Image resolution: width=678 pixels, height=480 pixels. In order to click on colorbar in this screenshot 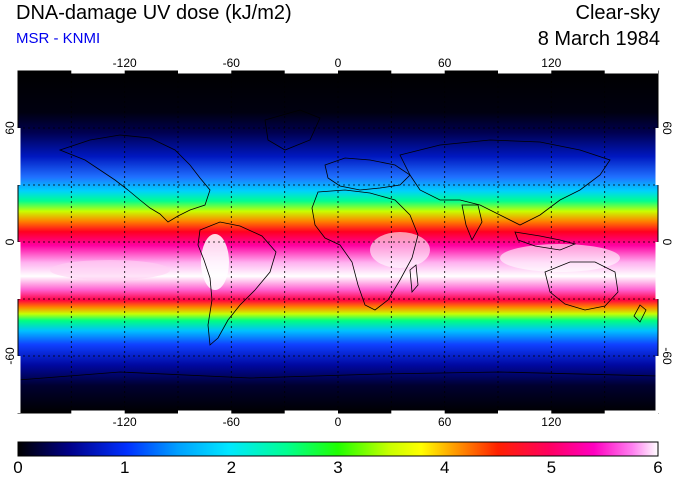, I will do `click(338, 449)`.